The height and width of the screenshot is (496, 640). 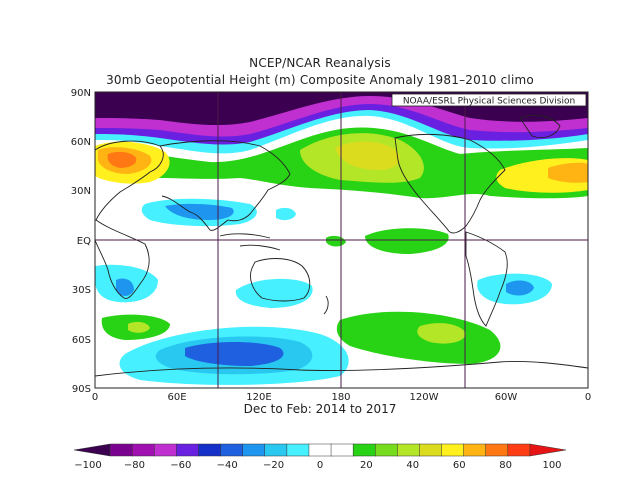 I want to click on colorbar-tick-label: −60, so click(x=180, y=465).